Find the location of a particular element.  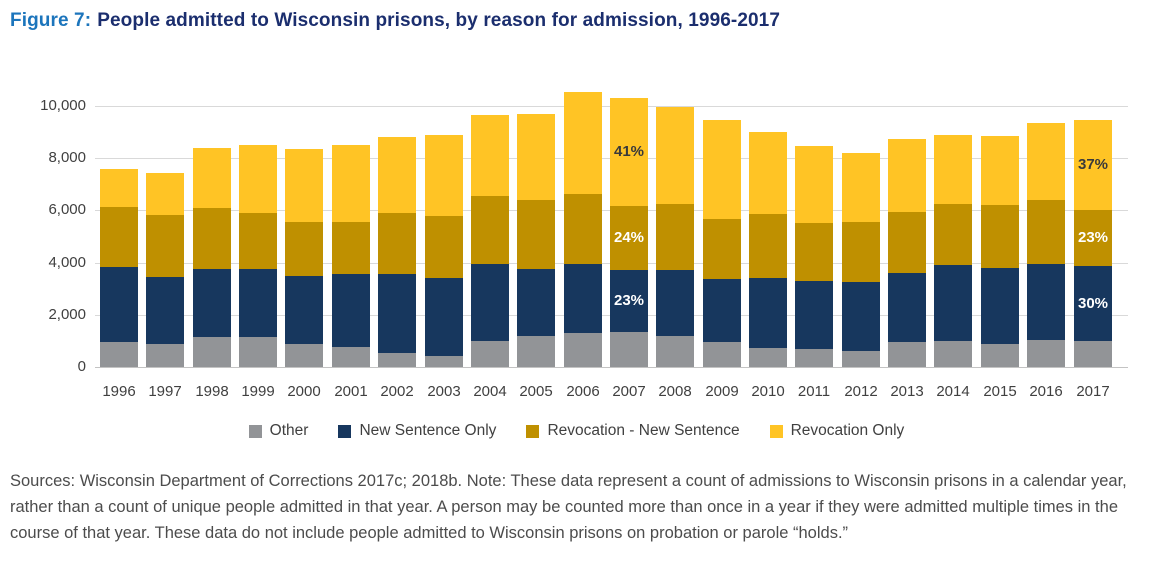

bar-2011 is located at coordinates (814, 256).